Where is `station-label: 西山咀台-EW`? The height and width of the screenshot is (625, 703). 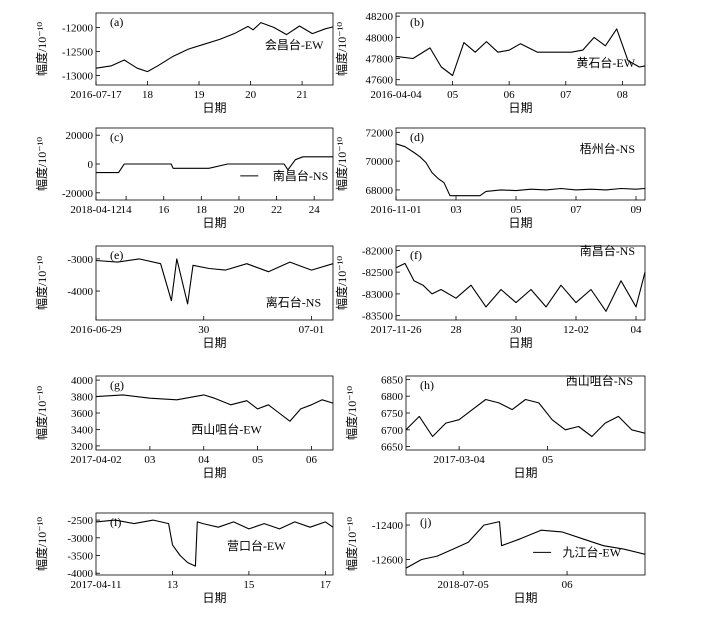 station-label: 西山咀台-EW is located at coordinates (226, 429).